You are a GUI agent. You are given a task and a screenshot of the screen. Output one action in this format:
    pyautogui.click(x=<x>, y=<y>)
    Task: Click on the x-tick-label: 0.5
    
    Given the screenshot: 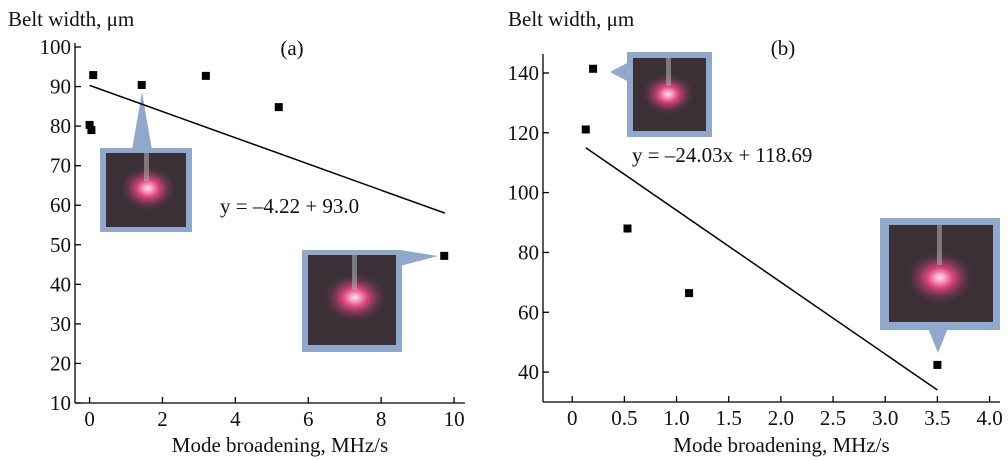 What is the action you would take?
    pyautogui.click(x=624, y=418)
    